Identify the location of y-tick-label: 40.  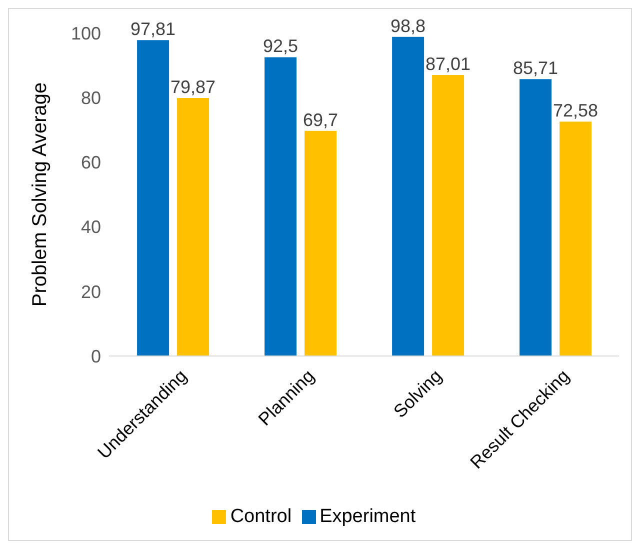
(90, 227).